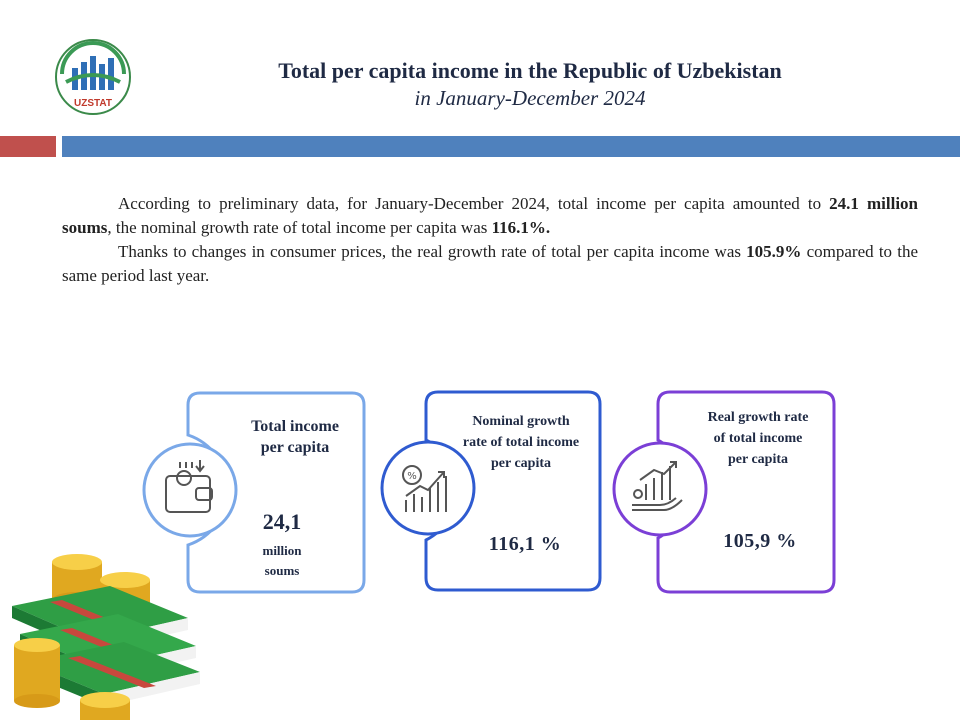 The width and height of the screenshot is (960, 720). Describe the element at coordinates (282, 560) in the screenshot. I see `card-income-unit: million soums` at that location.